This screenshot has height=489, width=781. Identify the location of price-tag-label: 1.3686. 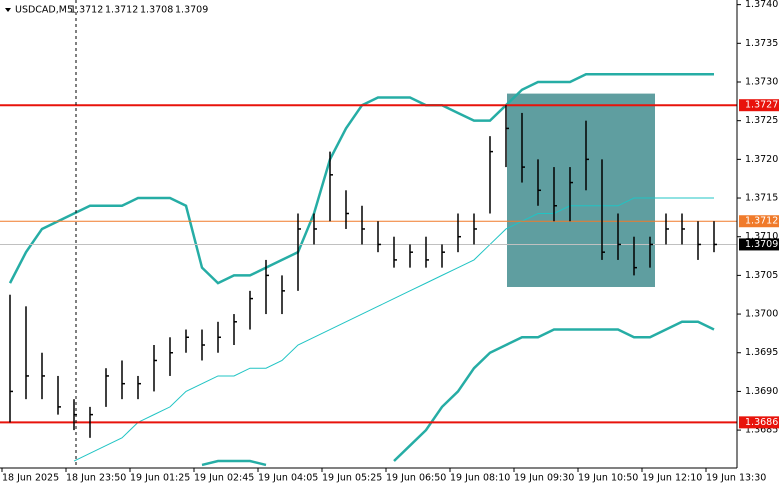
(761, 422).